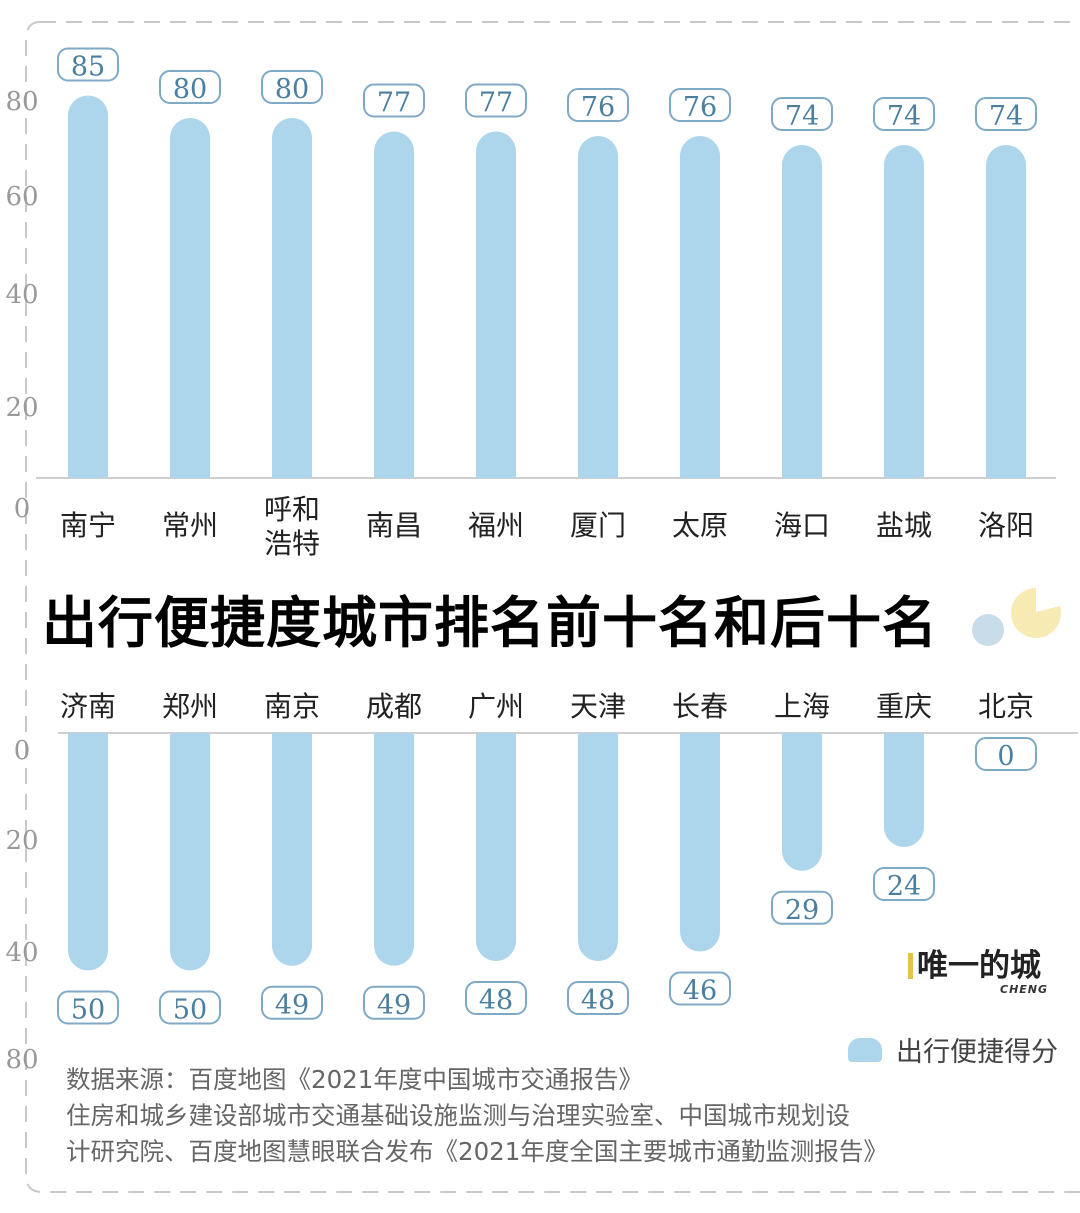 The height and width of the screenshot is (1213, 1080). I want to click on source-line-2: 住房和城乡建设部城市交通基础设施监测与治理实验室、中国城市规划设, so click(458, 1115).